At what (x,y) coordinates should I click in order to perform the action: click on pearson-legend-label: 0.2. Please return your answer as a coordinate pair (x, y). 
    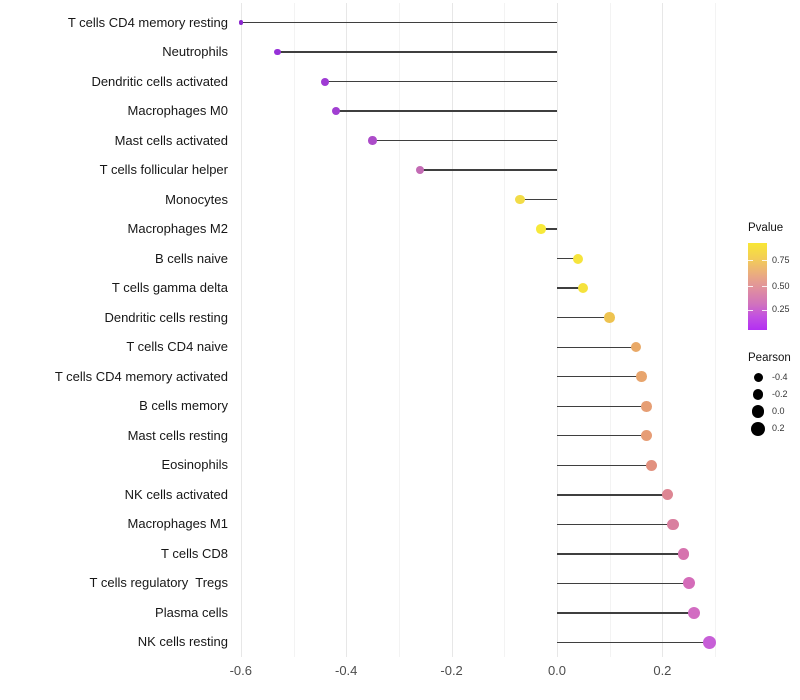
    Looking at the image, I should click on (778, 428).